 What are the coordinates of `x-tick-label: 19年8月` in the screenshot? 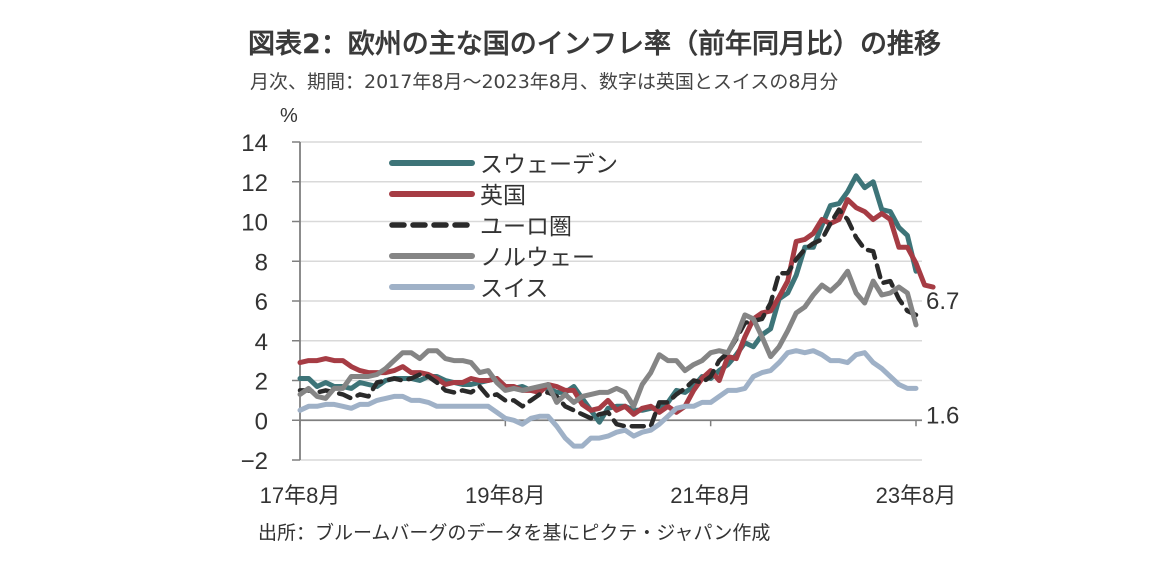 It's located at (505, 495).